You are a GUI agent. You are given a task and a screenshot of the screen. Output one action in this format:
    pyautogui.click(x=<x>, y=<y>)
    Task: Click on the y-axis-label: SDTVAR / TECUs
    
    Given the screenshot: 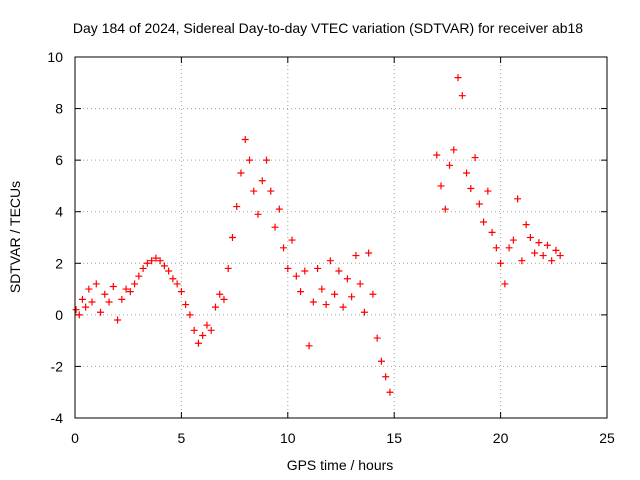 What is the action you would take?
    pyautogui.click(x=15, y=237)
    